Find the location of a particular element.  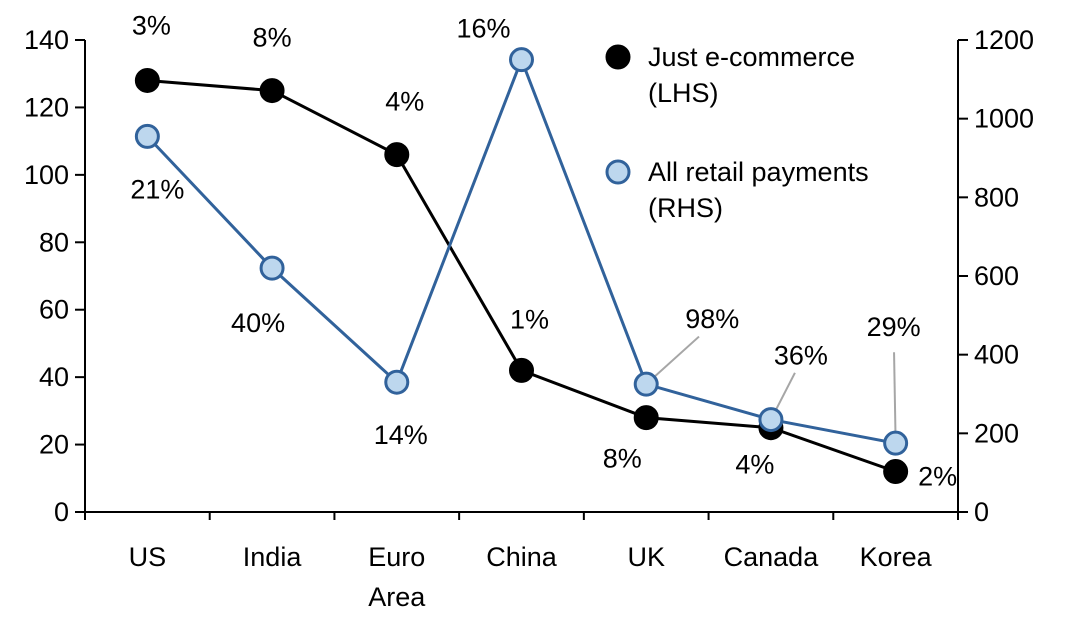

legend-label: Just e-commerce is located at coordinates (751, 57).